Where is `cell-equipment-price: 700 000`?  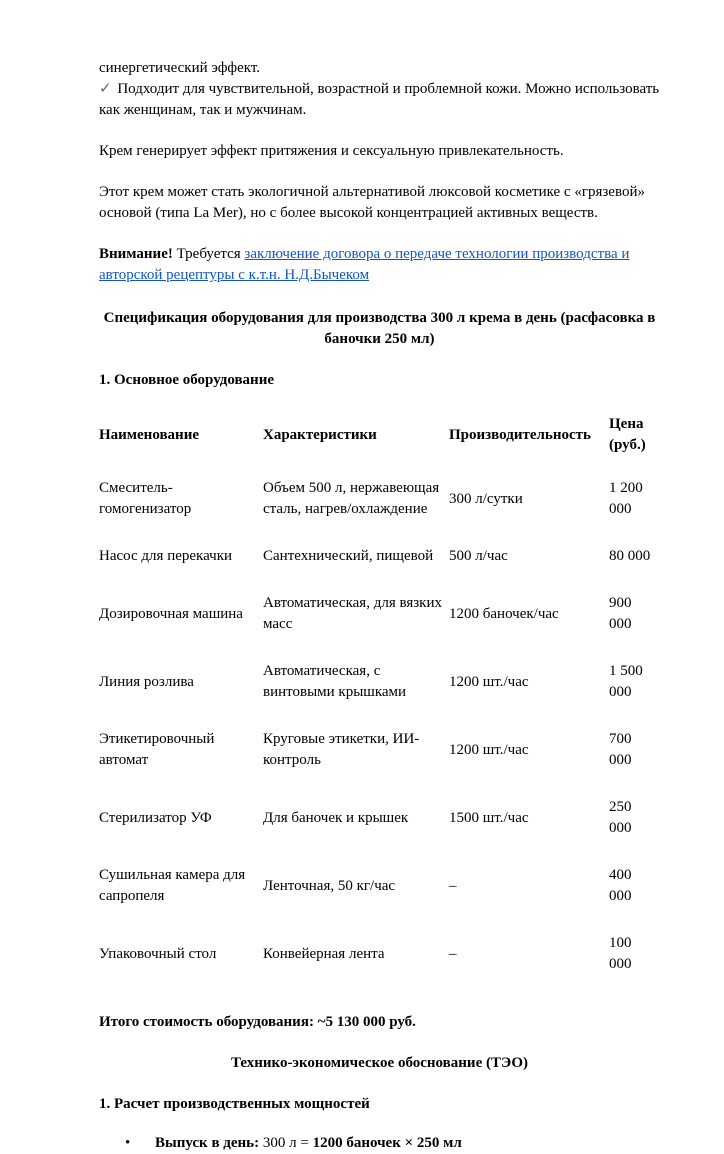 cell-equipment-price: 700 000 is located at coordinates (620, 749).